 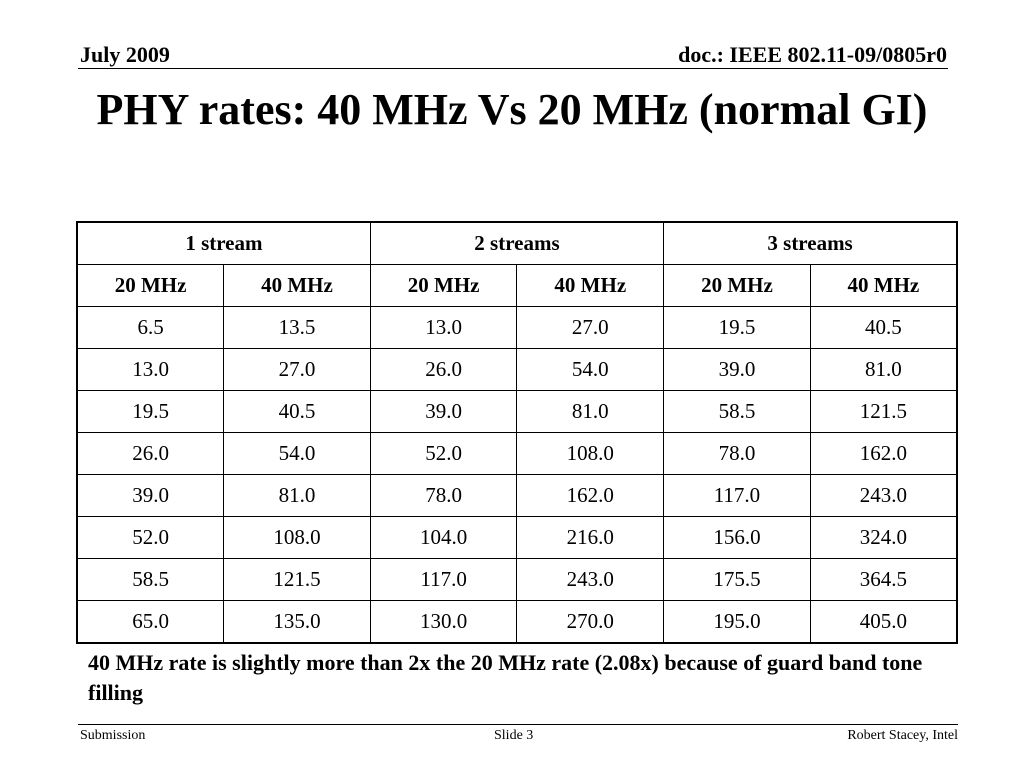 I want to click on footer-submission: Submission, so click(x=113, y=735).